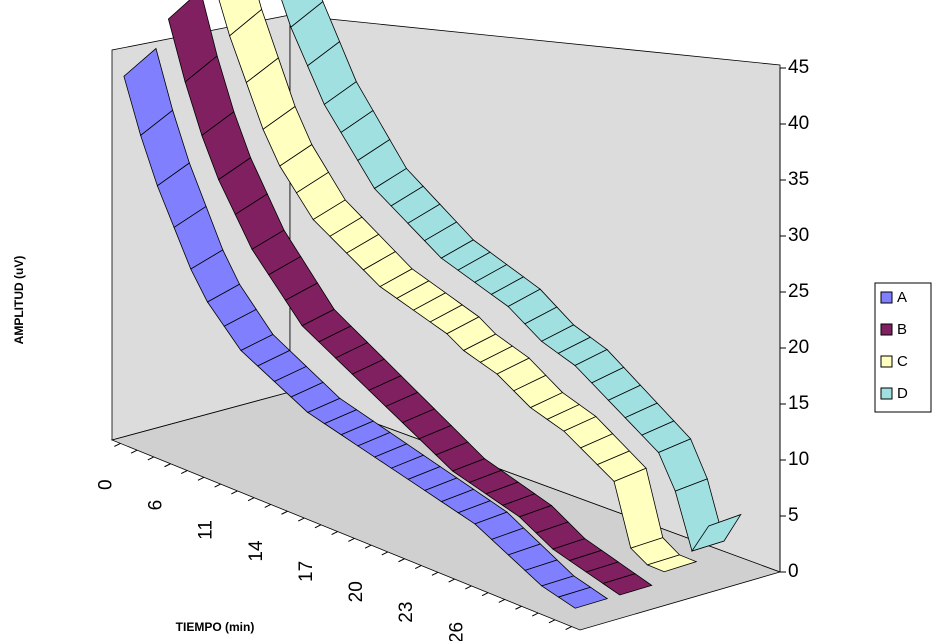 The image size is (932, 641). I want to click on y-tick-label: 5, so click(793, 515).